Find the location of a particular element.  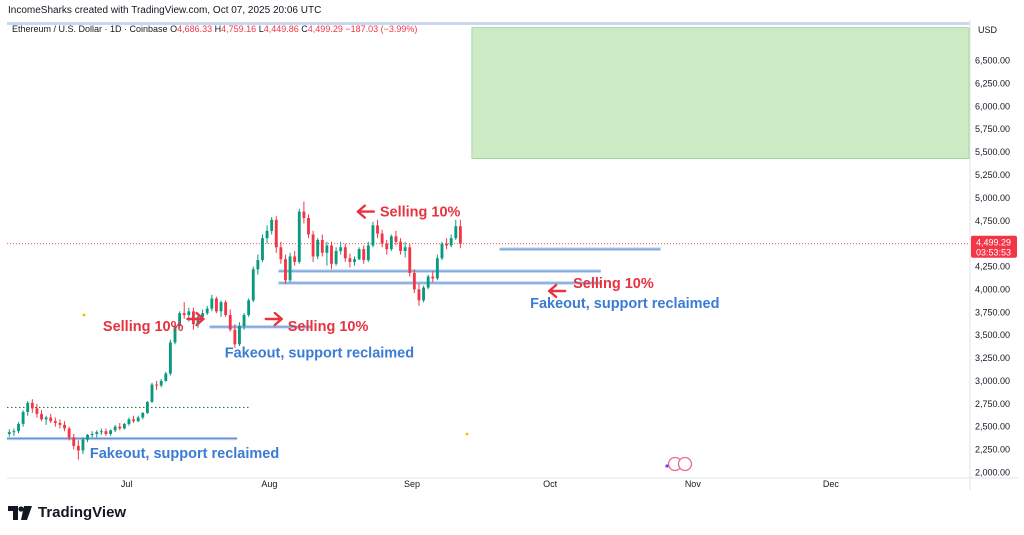

event-icon is located at coordinates (685, 464).